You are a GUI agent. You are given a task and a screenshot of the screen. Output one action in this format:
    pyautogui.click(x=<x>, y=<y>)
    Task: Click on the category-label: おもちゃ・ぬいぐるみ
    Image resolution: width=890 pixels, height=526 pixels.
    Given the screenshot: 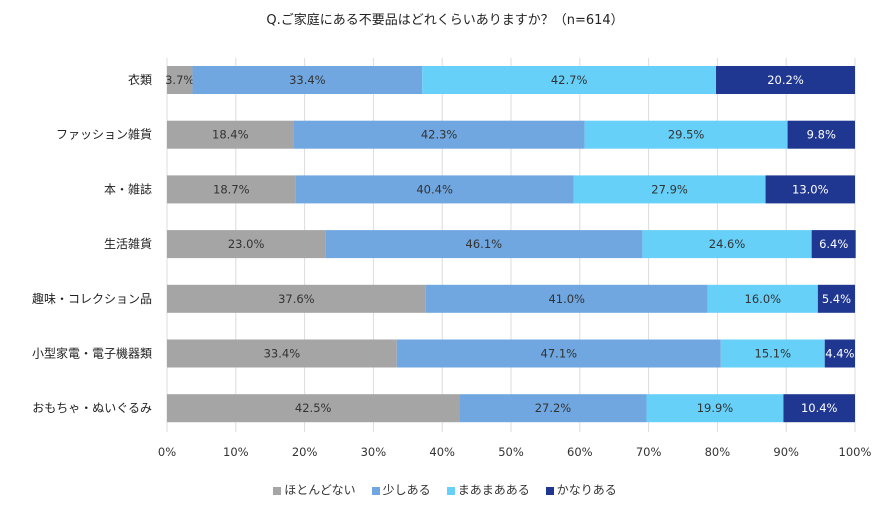 What is the action you would take?
    pyautogui.click(x=92, y=408)
    